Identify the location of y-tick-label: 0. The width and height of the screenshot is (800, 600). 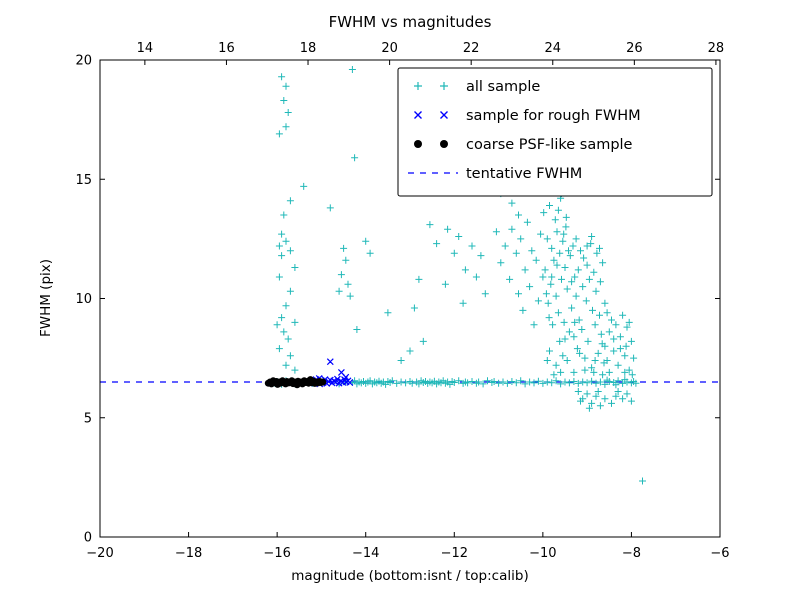
(88, 538).